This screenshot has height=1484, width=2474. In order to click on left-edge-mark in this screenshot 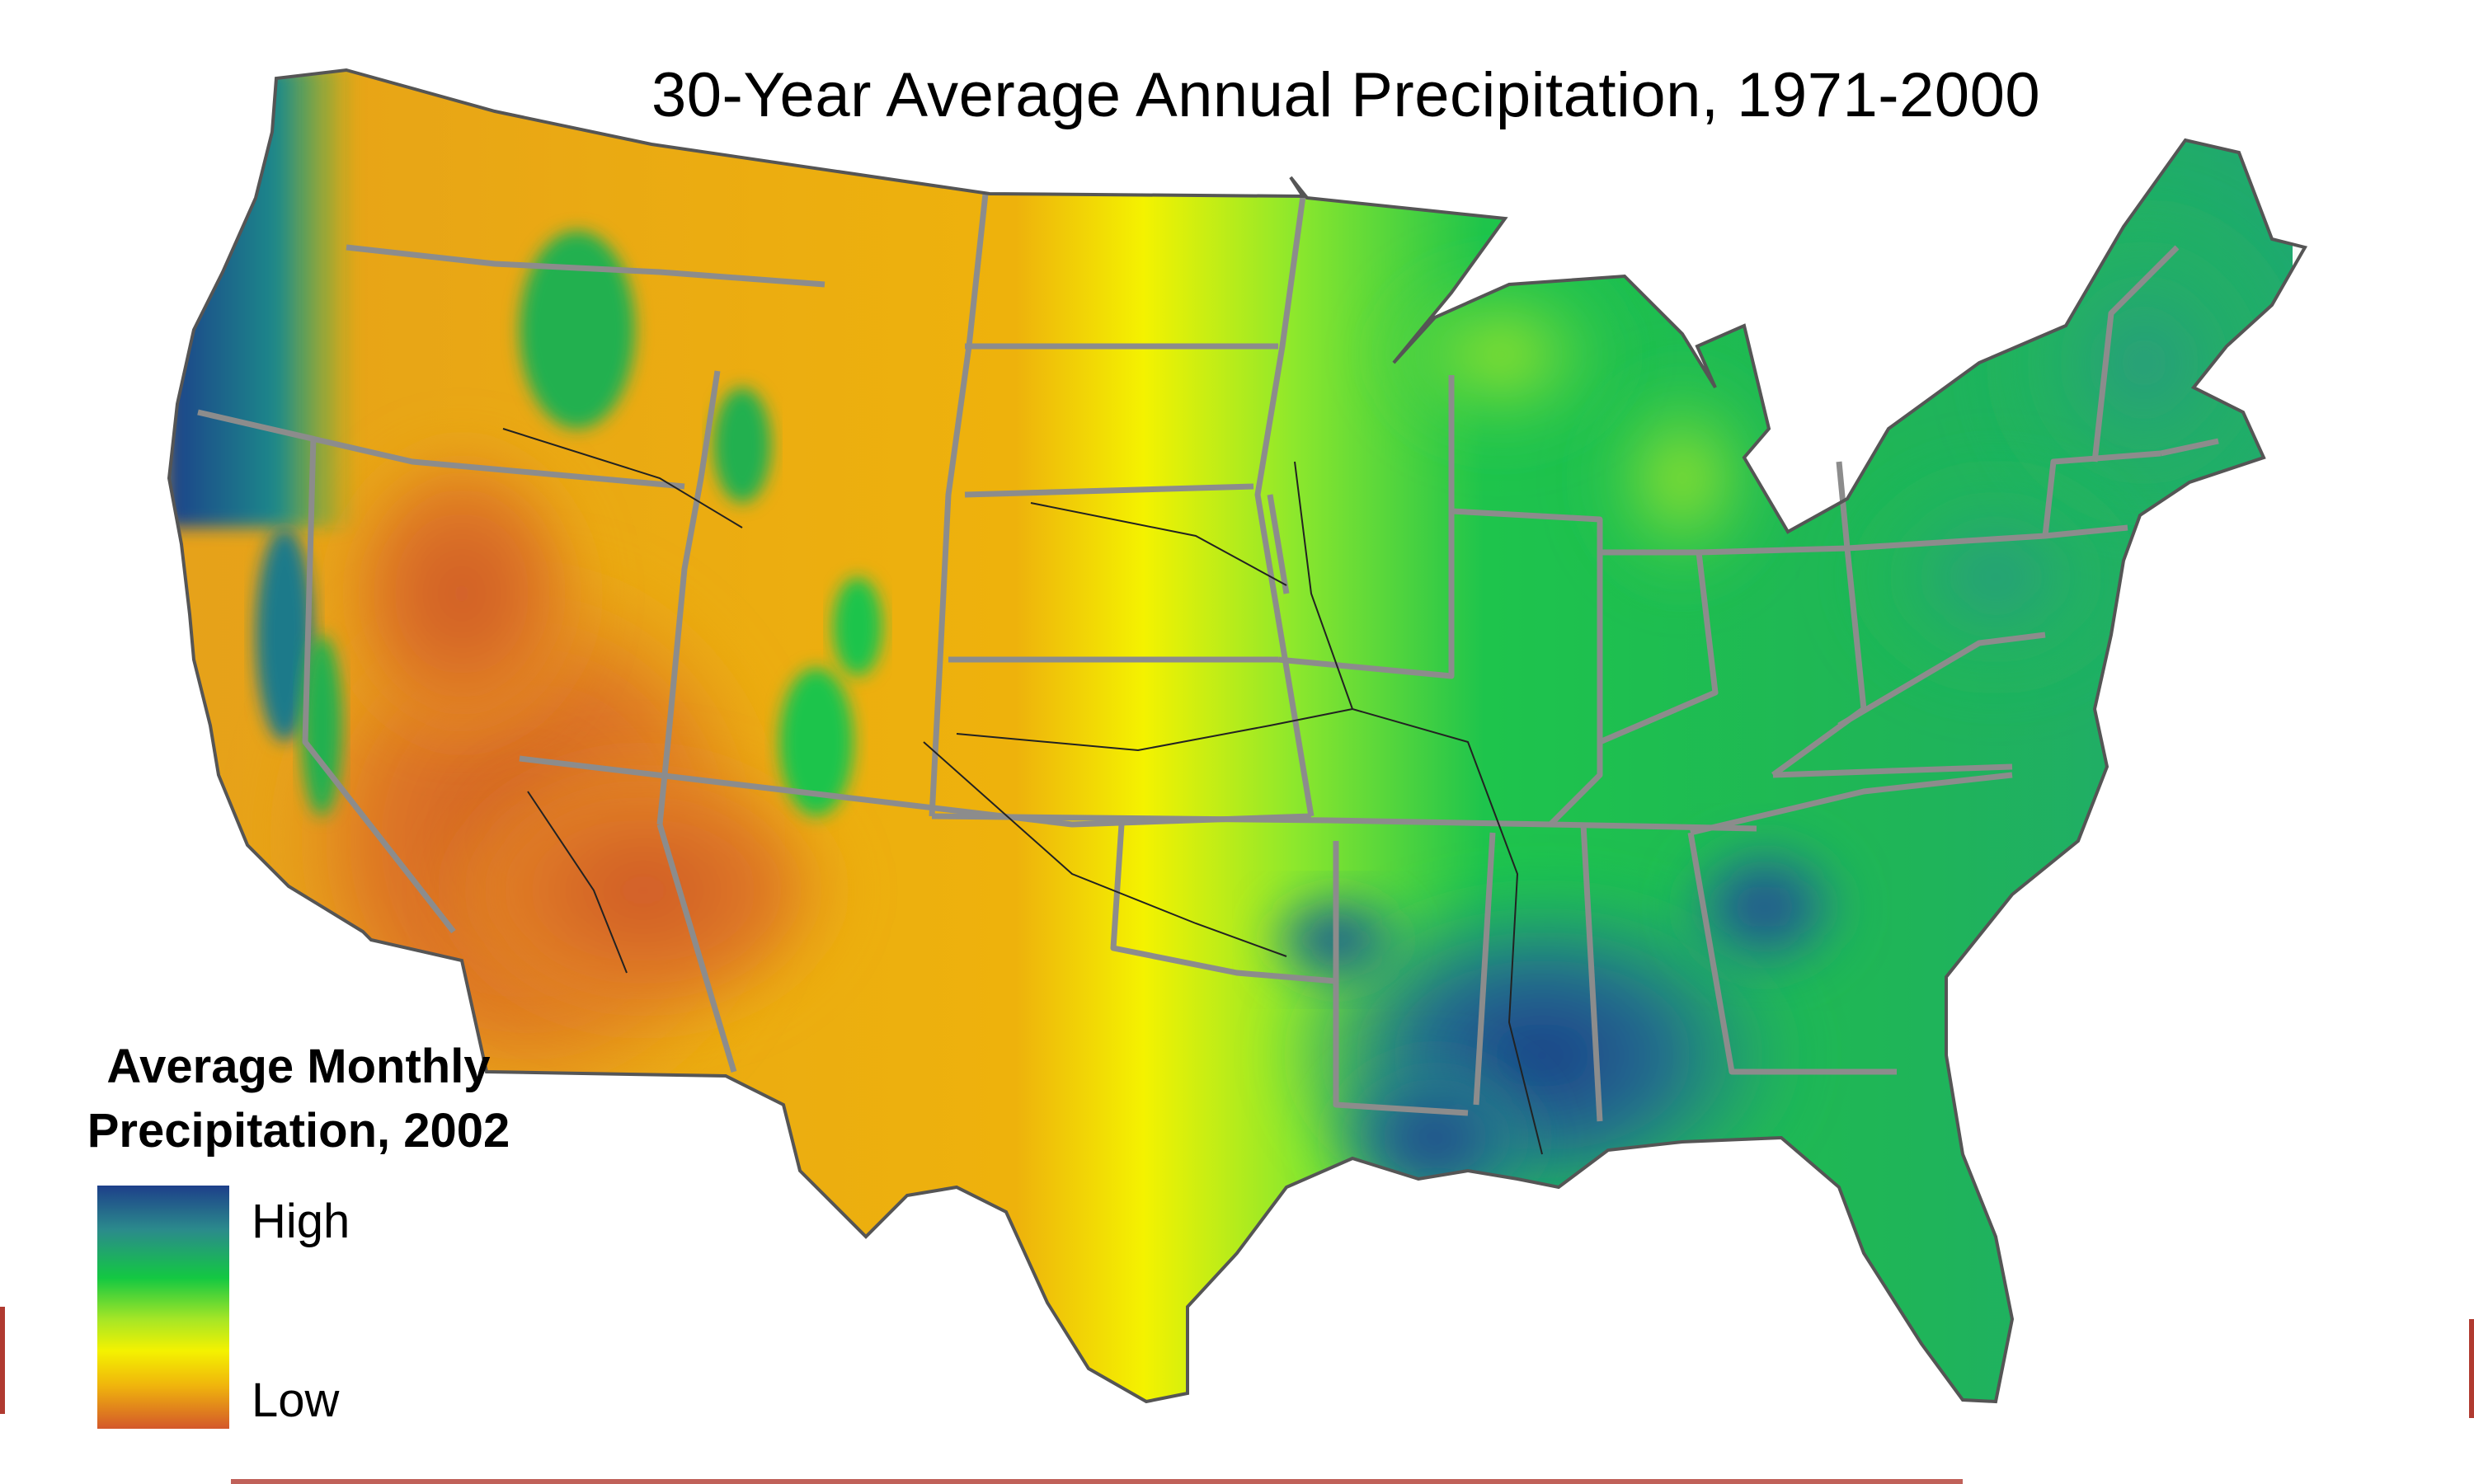, I will do `click(2, 1360)`.